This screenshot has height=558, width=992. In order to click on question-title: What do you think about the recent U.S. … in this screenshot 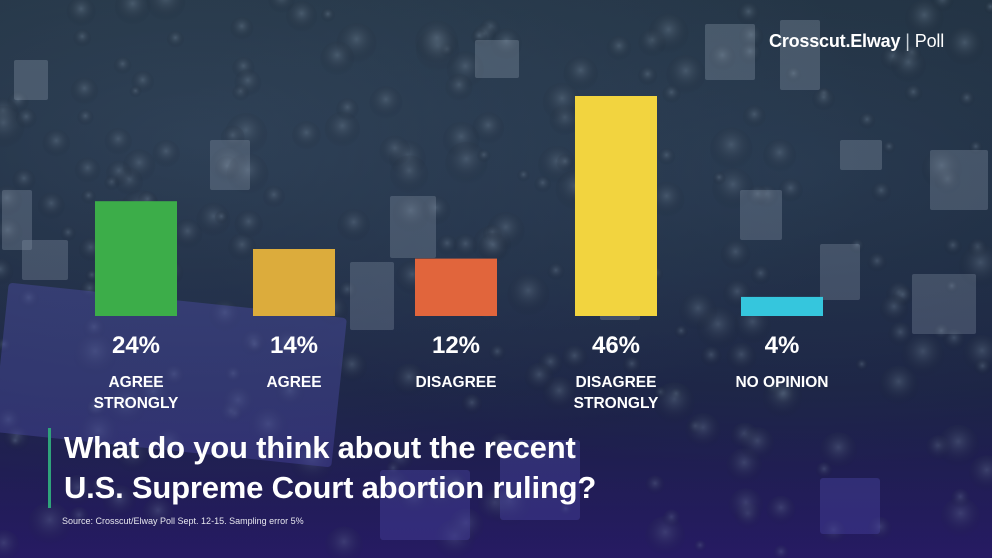, I will do `click(322, 468)`.